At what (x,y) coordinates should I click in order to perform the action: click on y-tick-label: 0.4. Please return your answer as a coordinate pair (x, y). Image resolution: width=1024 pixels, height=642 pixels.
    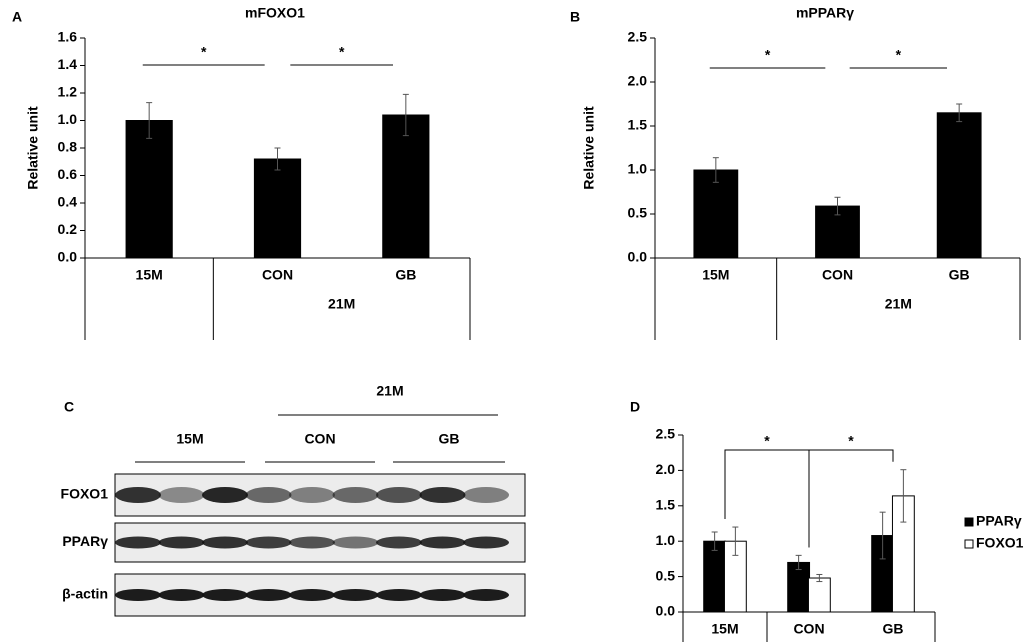
    Looking at the image, I should click on (68, 202).